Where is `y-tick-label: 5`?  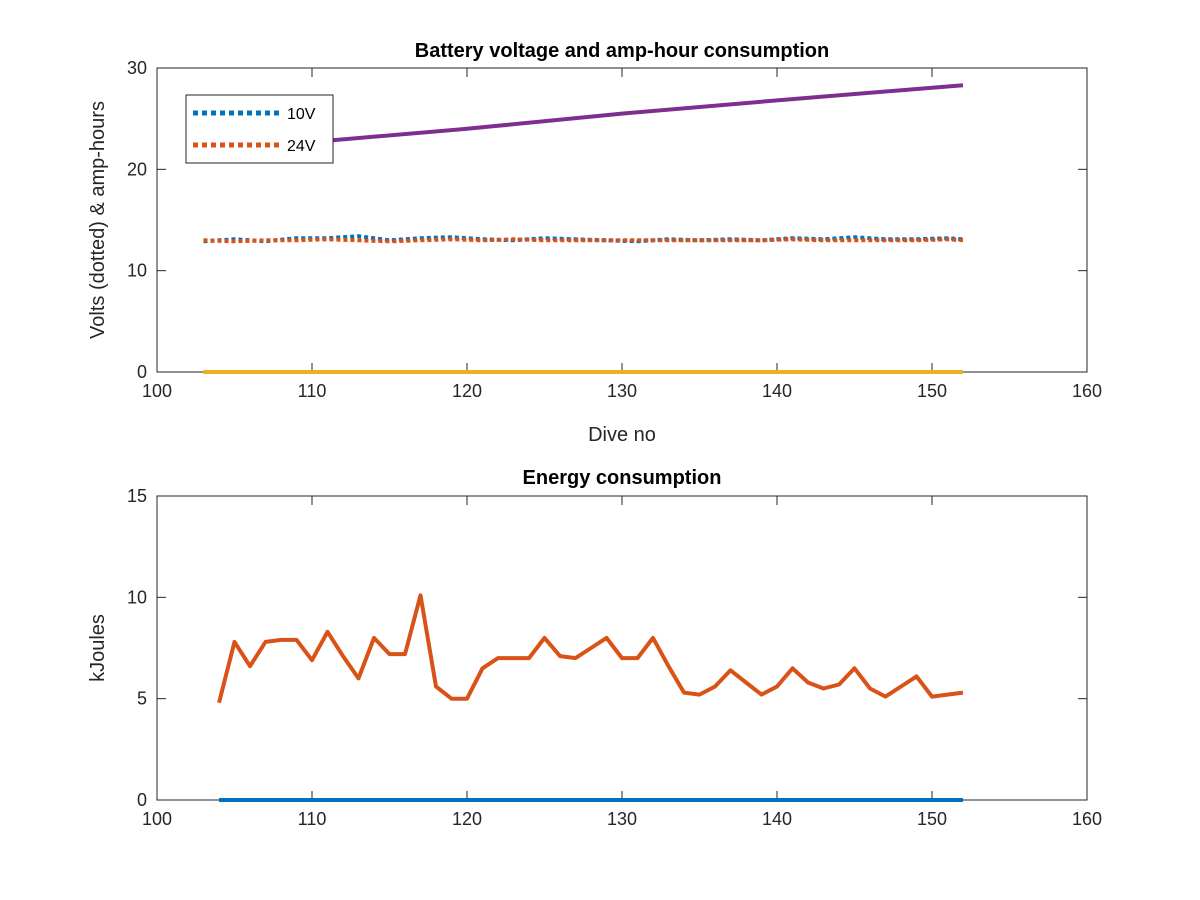
y-tick-label: 5 is located at coordinates (142, 699).